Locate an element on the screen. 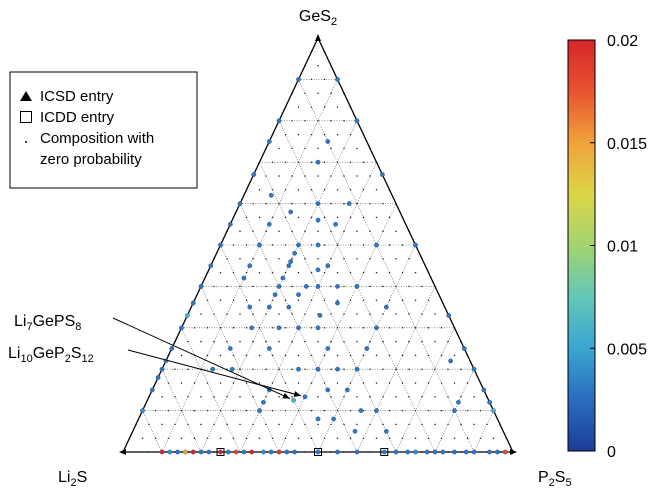  vertex-label-top: GeS2 is located at coordinates (318, 18).